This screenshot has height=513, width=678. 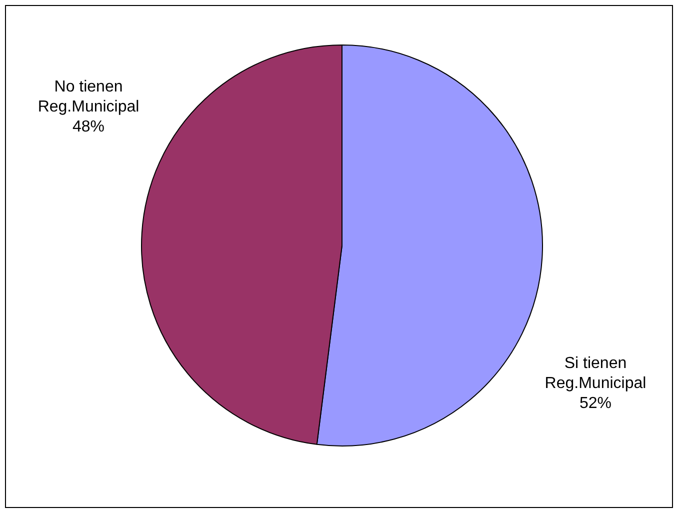 I want to click on data-label: 52%, so click(x=595, y=403).